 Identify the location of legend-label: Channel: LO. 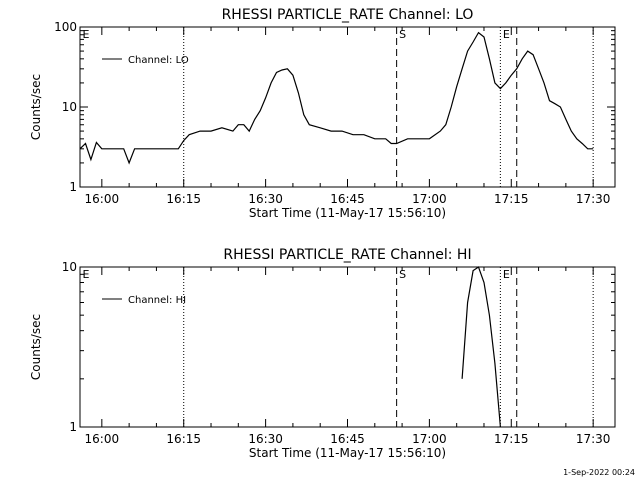
(158, 60).